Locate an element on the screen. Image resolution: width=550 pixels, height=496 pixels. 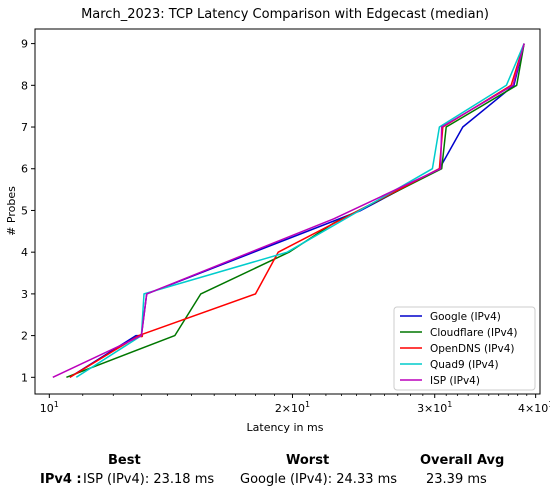
best-header: Best is located at coordinates (124, 460).